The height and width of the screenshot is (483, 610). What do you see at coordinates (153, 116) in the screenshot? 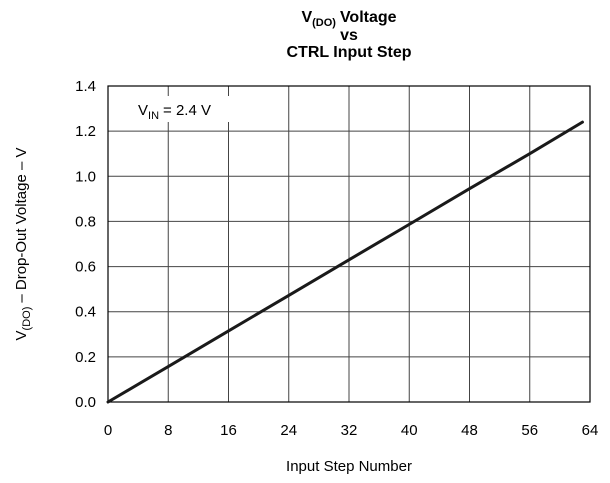
I see `annotation-sub: IN` at bounding box center [153, 116].